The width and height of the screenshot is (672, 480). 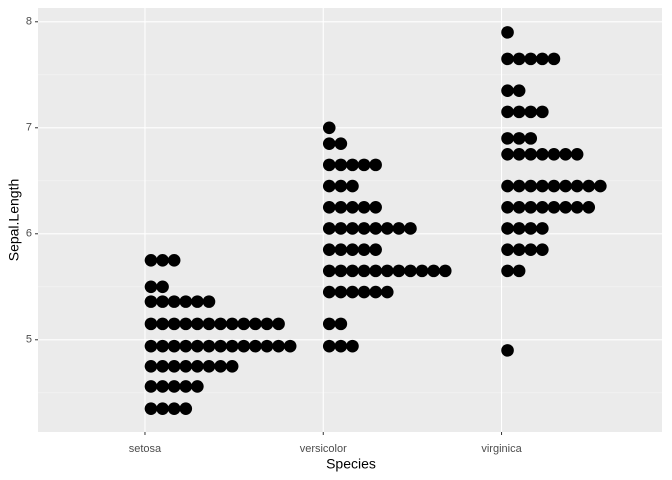 What do you see at coordinates (351, 464) in the screenshot?
I see `x-axis-title: Species` at bounding box center [351, 464].